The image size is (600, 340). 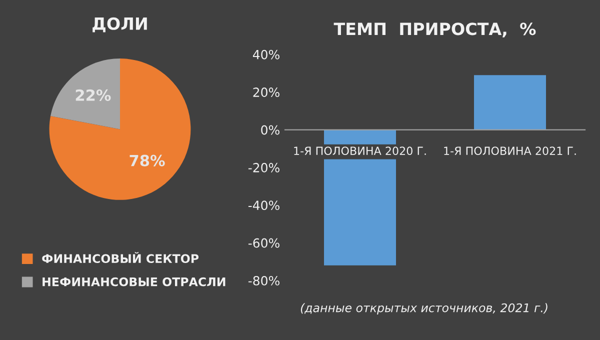 I want to click on chart-title: ДОЛИ, so click(x=119, y=24).